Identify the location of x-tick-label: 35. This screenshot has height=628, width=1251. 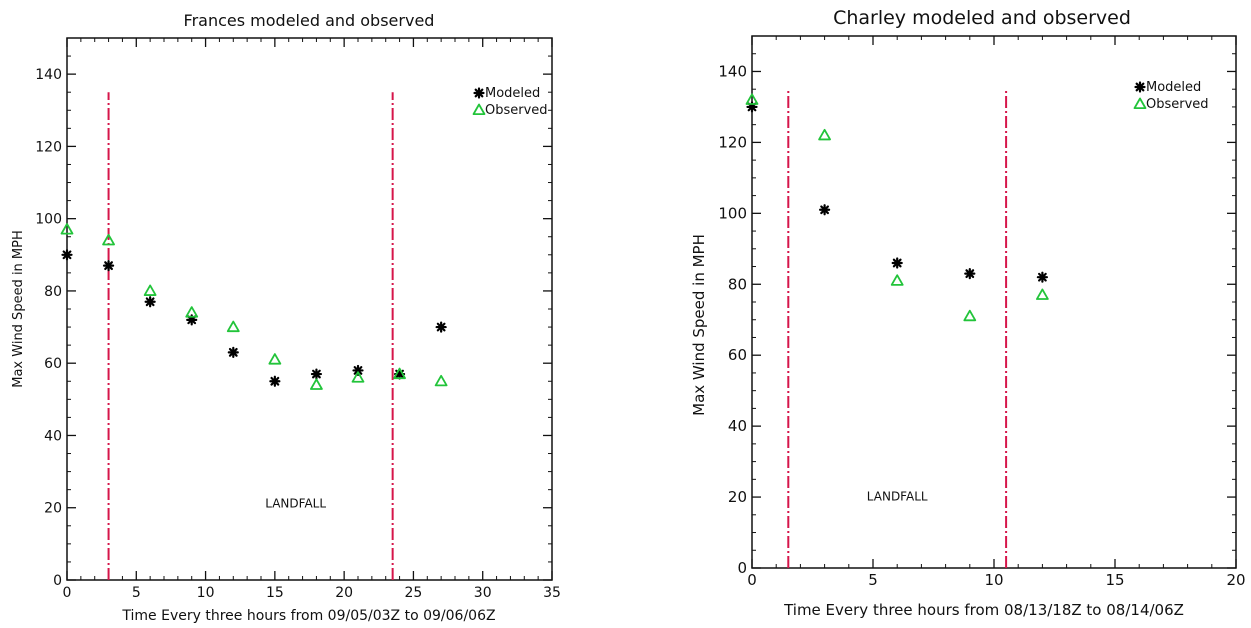
(552, 593).